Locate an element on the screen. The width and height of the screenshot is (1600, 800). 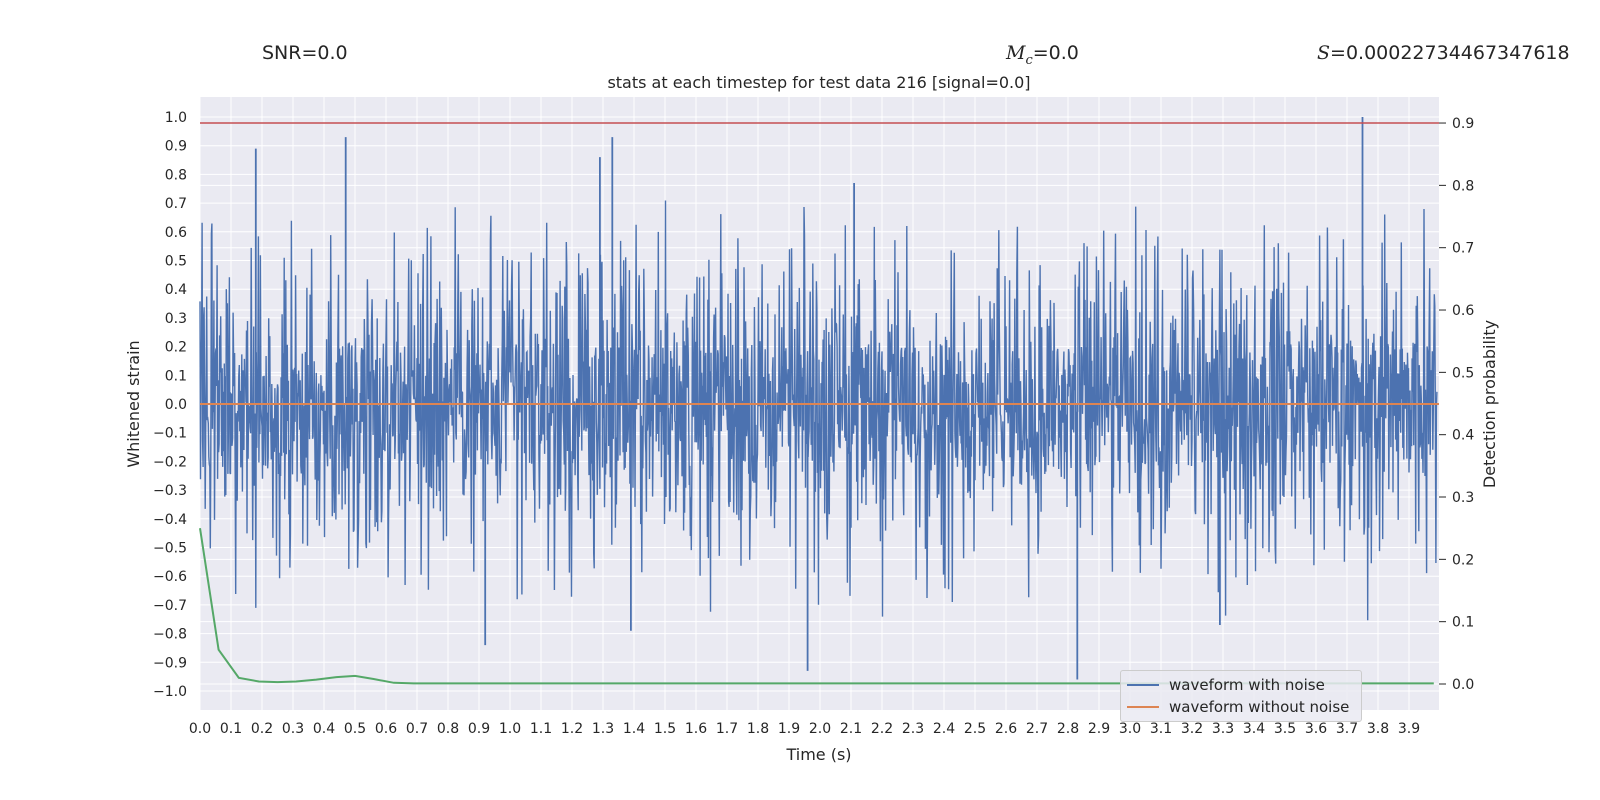
y2-tick-label: 0.6 is located at coordinates (1463, 311).